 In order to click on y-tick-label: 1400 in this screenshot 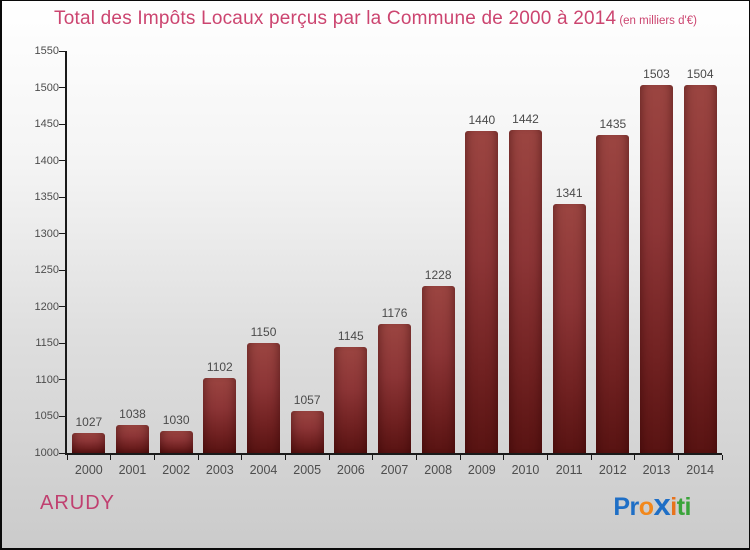, I will do `click(46, 160)`.